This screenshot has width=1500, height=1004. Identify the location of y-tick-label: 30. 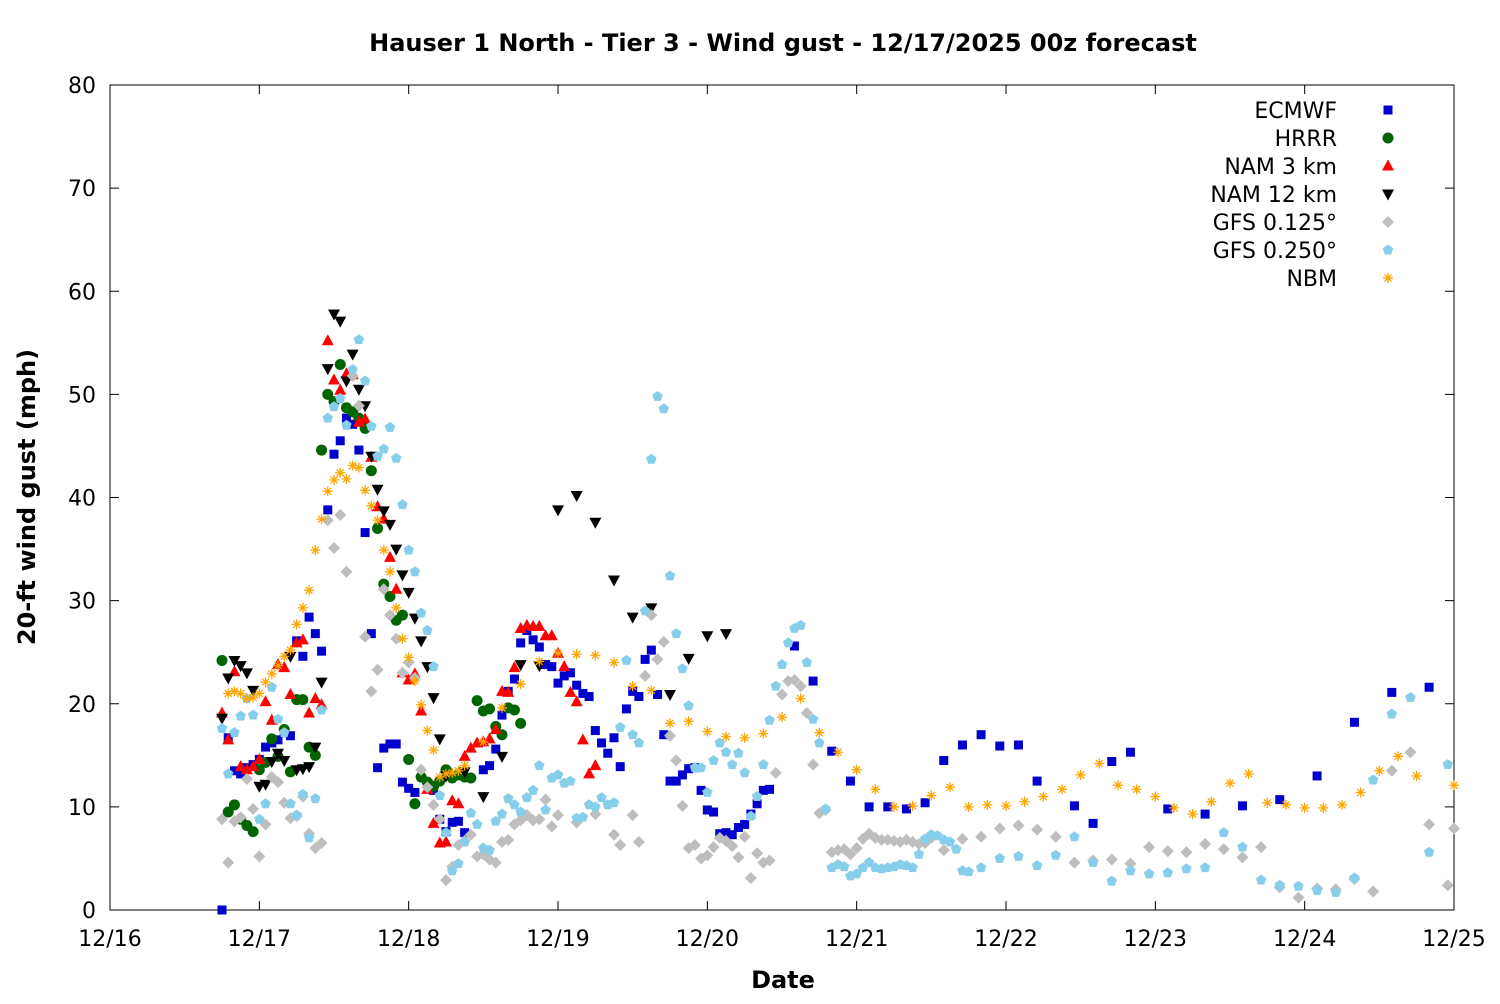
(82, 602).